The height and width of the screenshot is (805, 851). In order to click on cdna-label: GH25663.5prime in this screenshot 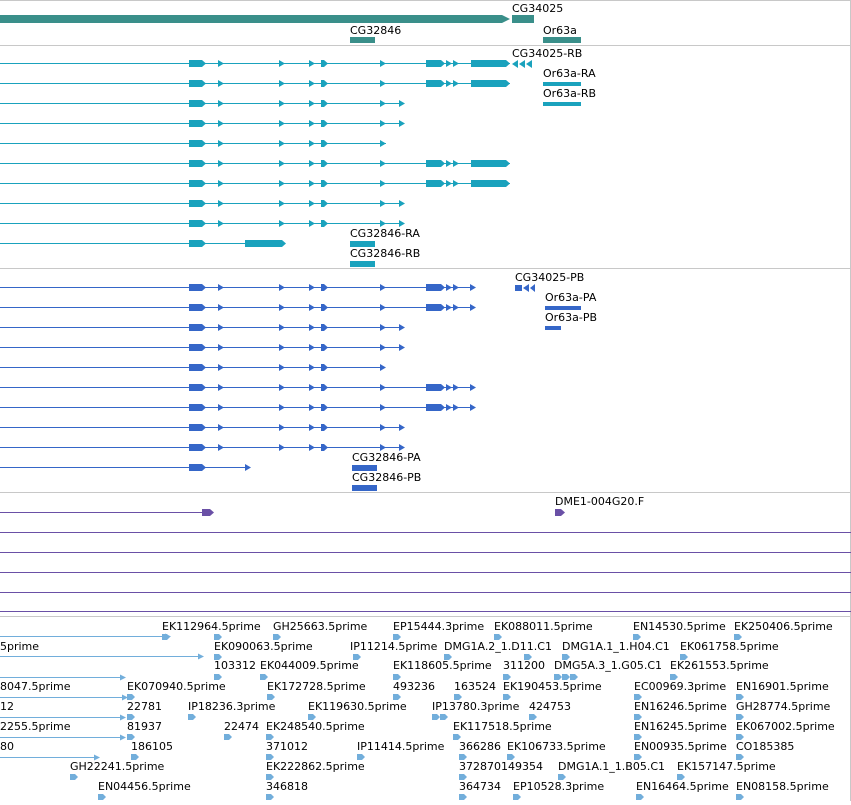, I will do `click(320, 626)`.